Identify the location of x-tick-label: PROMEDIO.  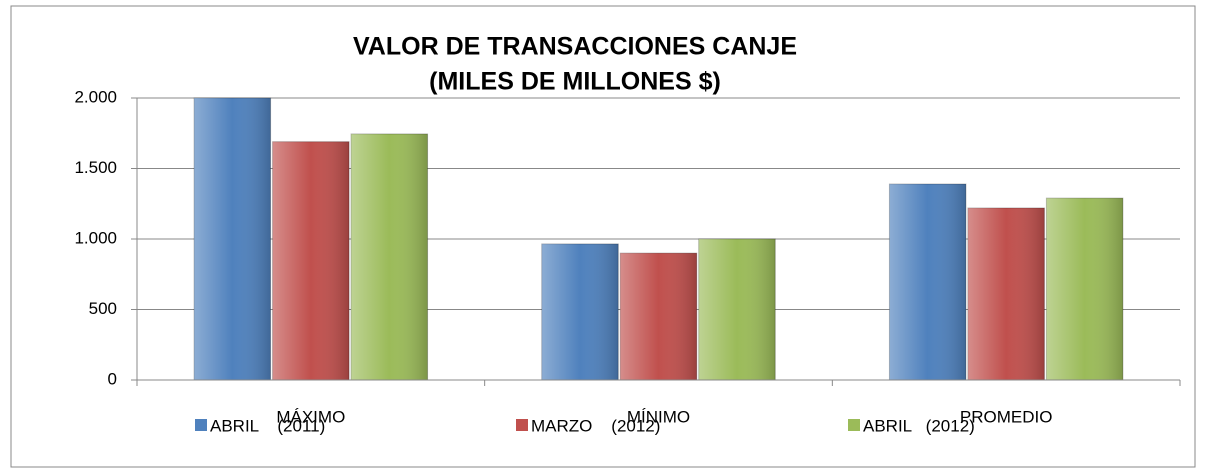
(1006, 416).